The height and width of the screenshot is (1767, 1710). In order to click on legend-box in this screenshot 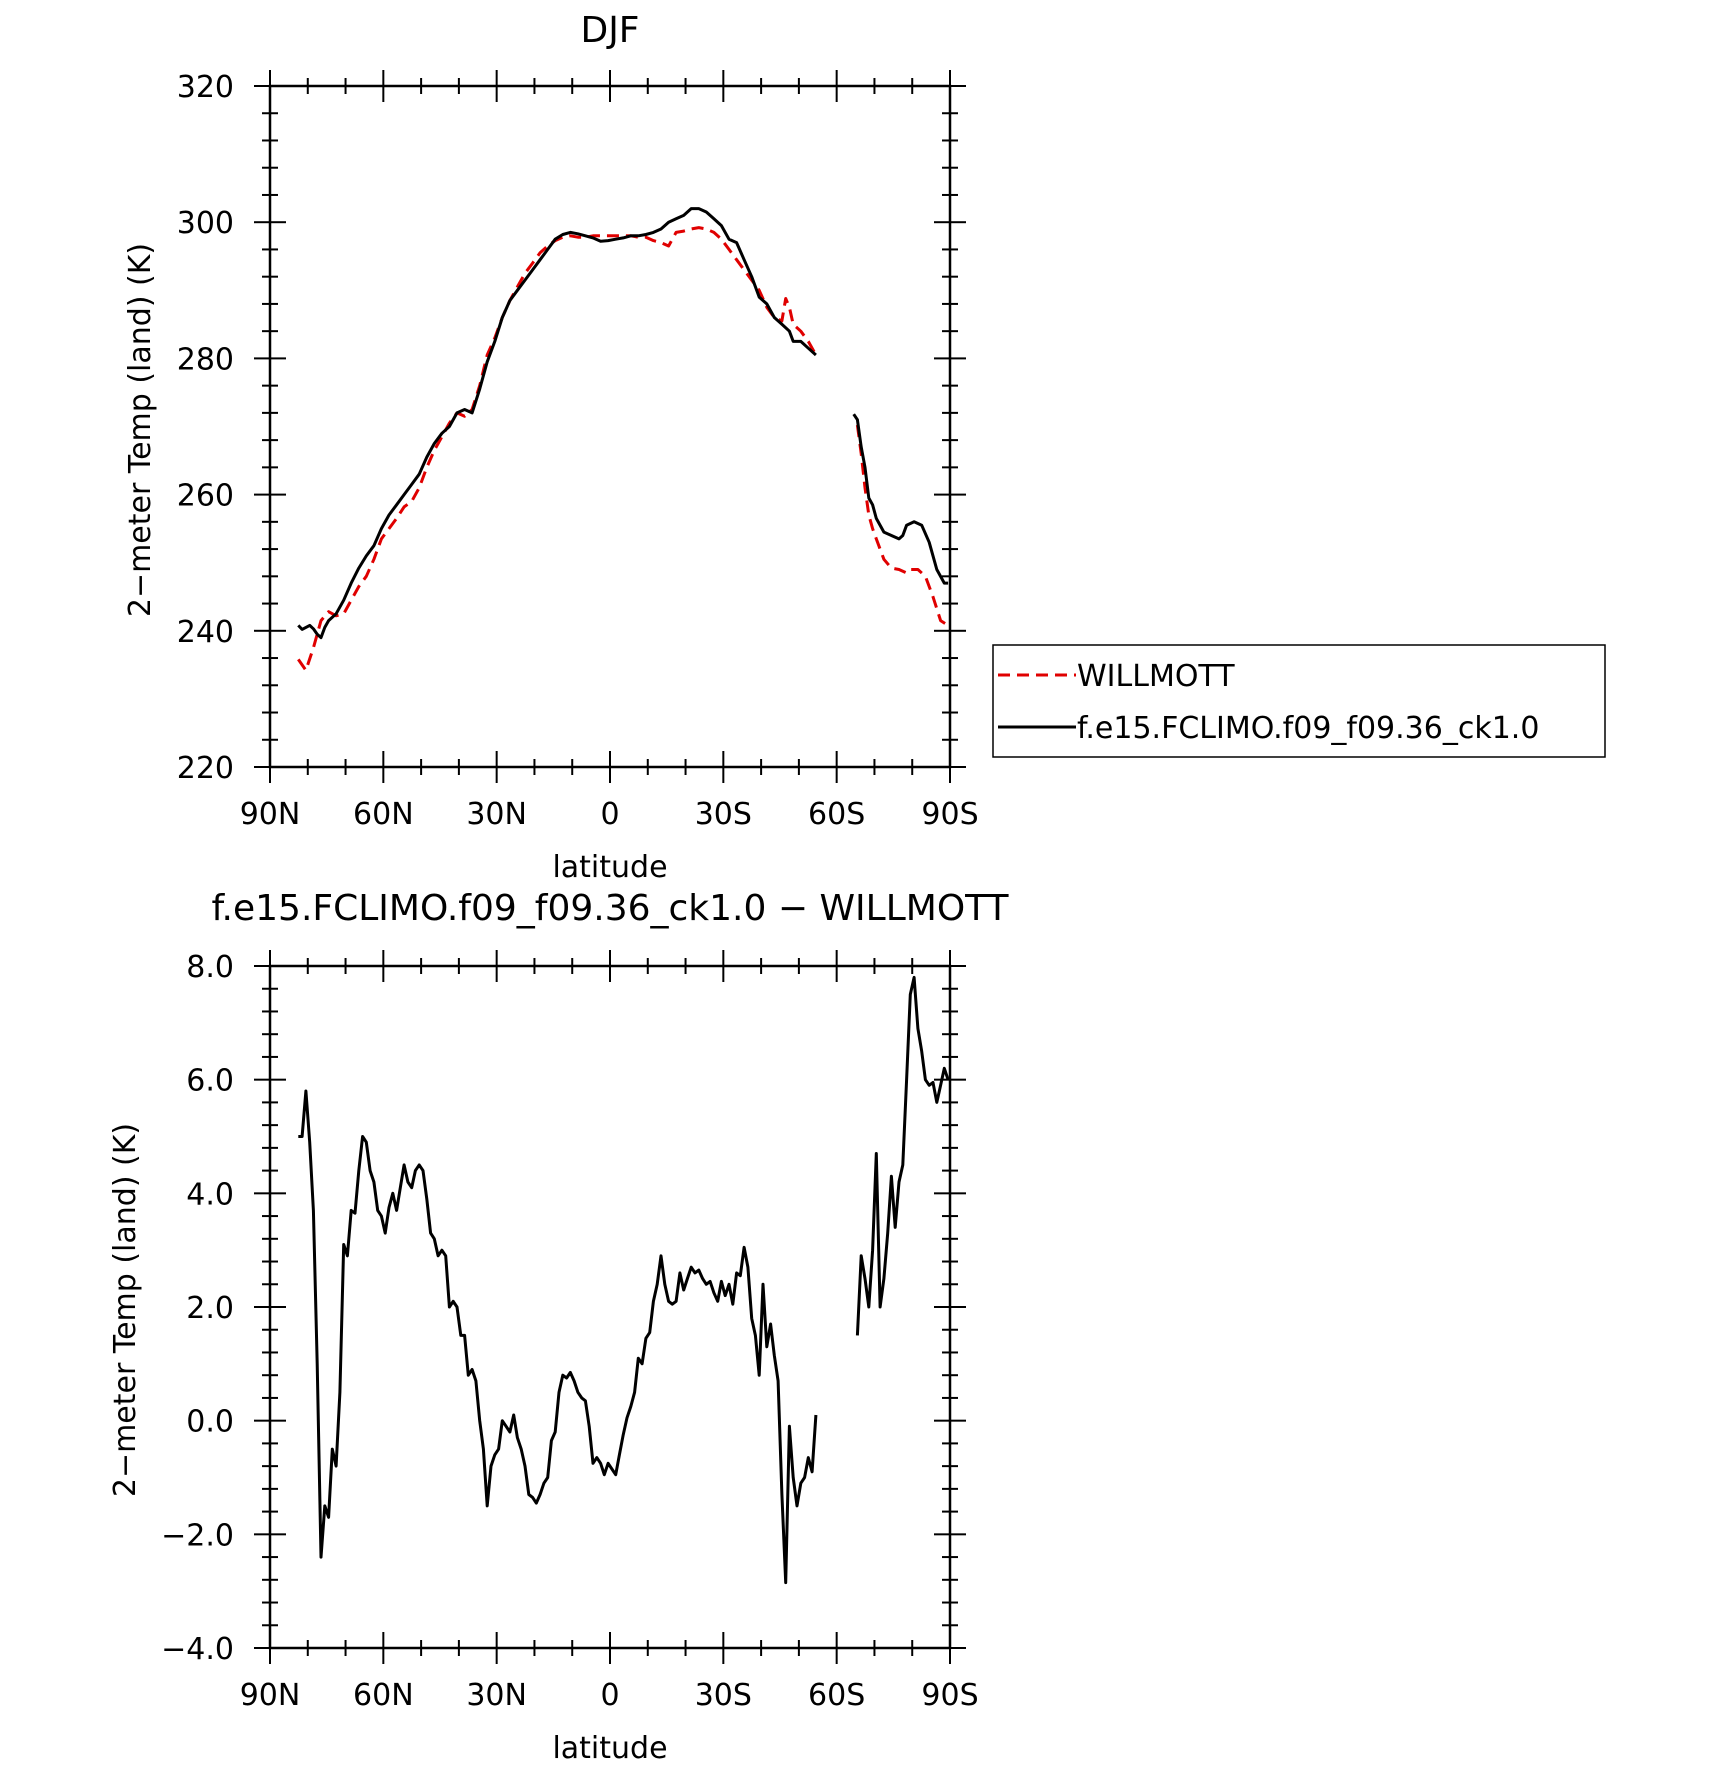, I will do `click(1299, 701)`.